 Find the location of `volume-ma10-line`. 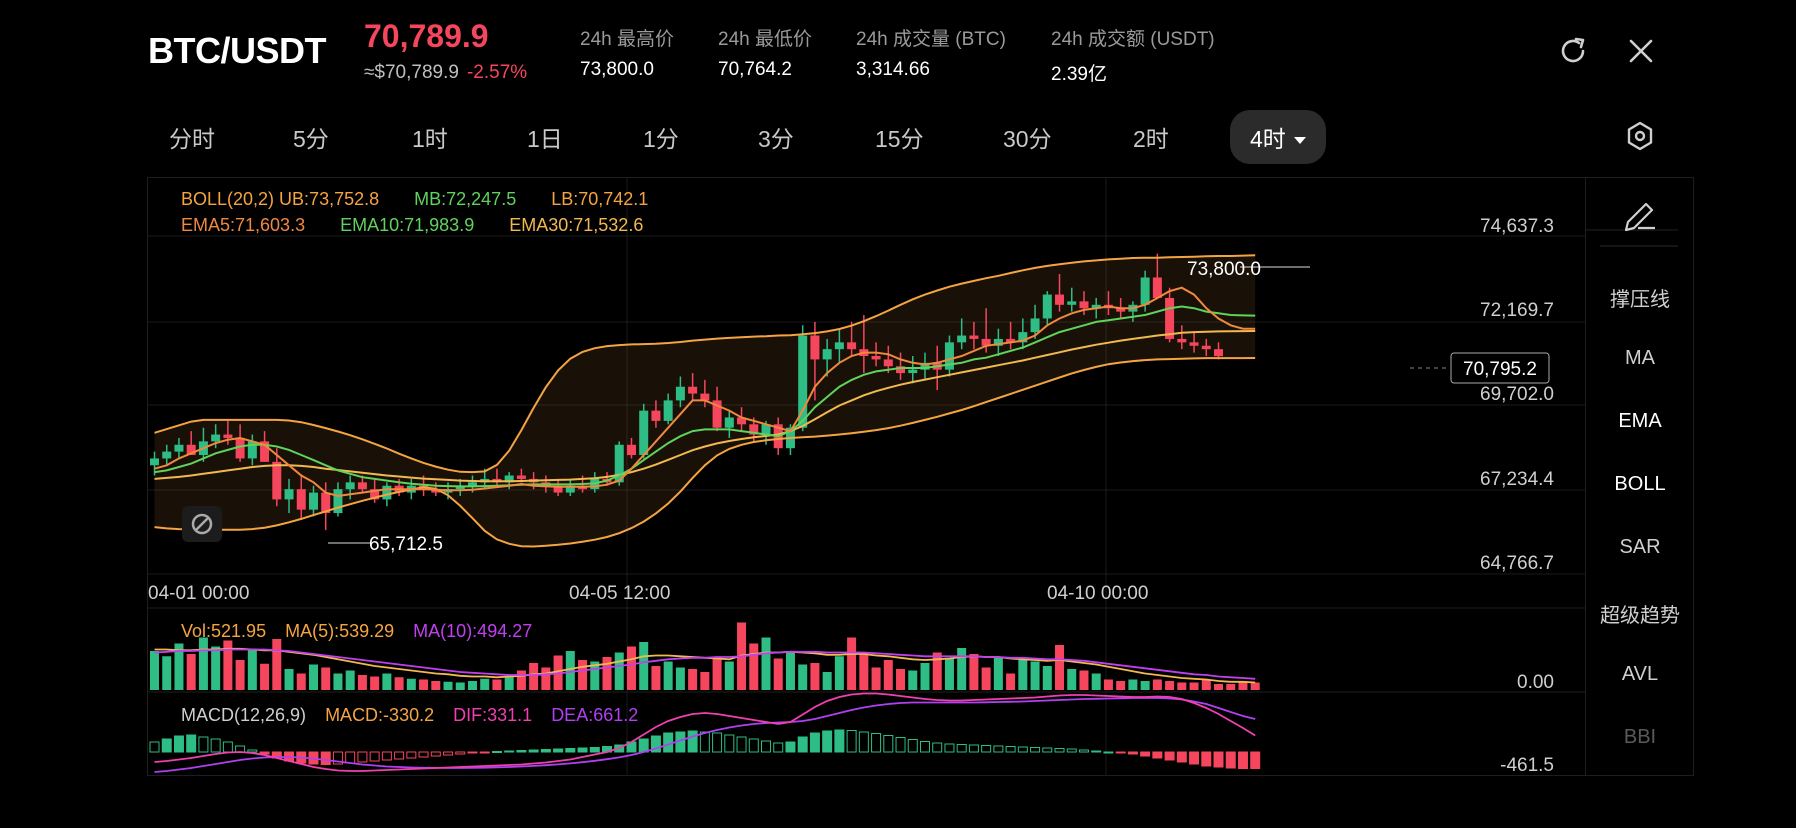

volume-ma10-line is located at coordinates (705, 664).